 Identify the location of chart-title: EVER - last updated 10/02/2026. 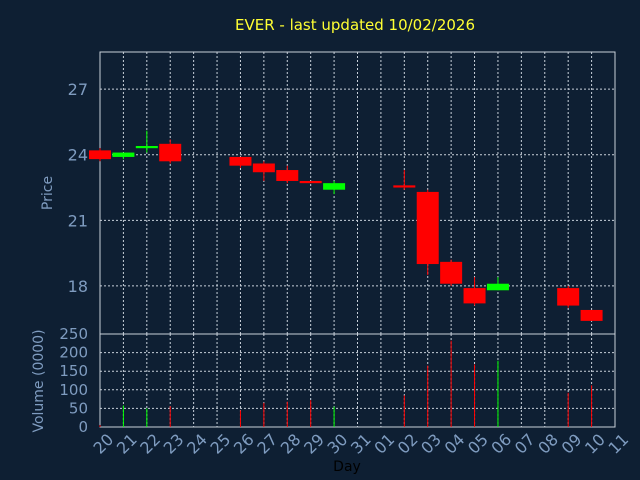
(355, 25).